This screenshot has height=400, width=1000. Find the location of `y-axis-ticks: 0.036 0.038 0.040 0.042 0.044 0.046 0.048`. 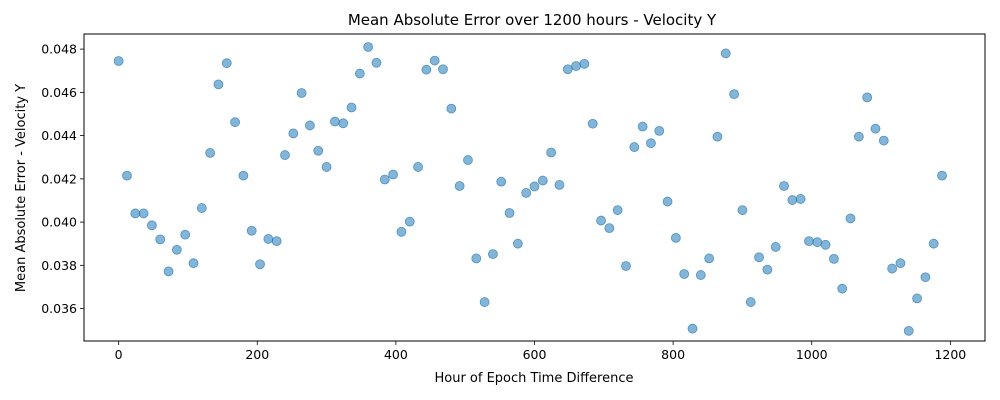

y-axis-ticks: 0.036 0.038 0.040 0.042 0.044 0.046 0.048 is located at coordinates (62, 179).